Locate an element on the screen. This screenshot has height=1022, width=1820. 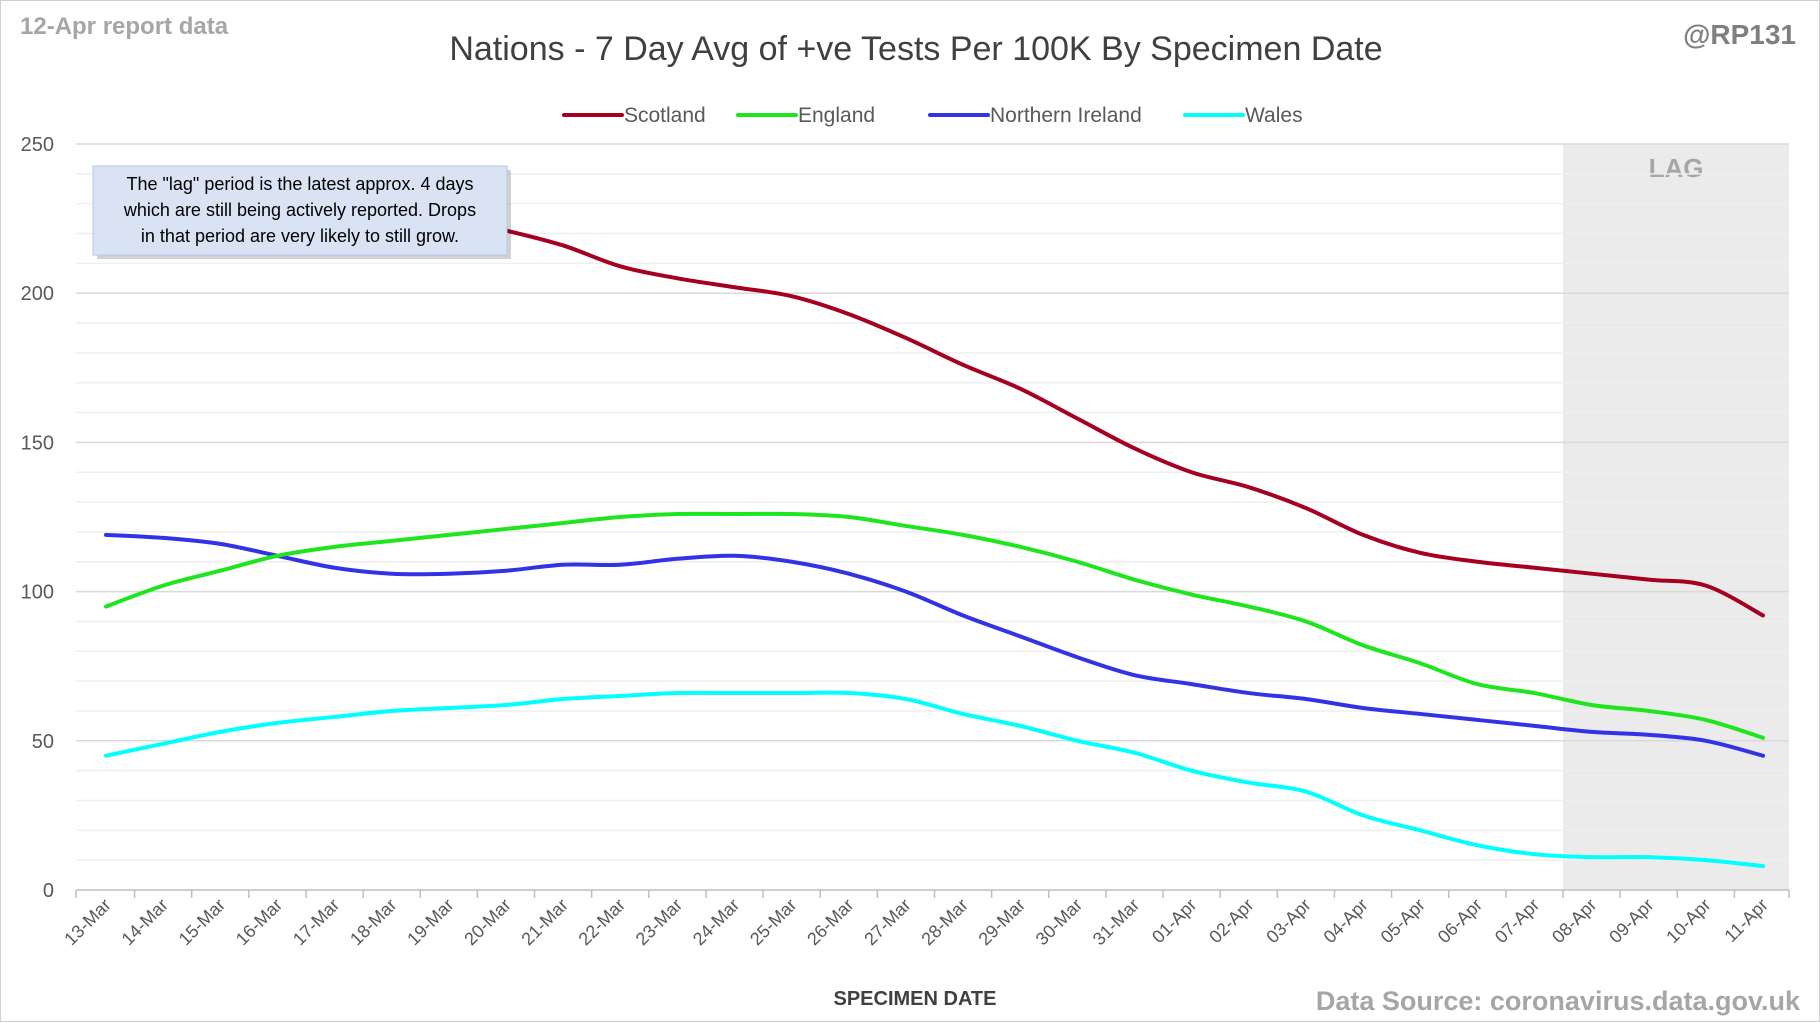
y-tick-label: 250 is located at coordinates (37, 145).